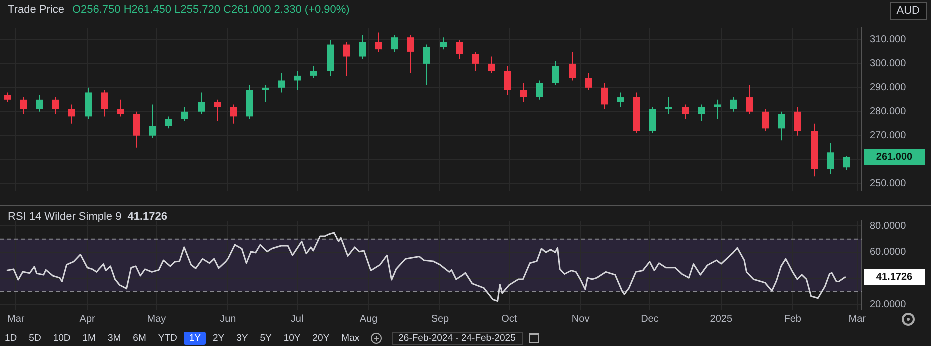 Image resolution: width=931 pixels, height=346 pixels. What do you see at coordinates (88, 319) in the screenshot?
I see `x-tick-label: Apr` at bounding box center [88, 319].